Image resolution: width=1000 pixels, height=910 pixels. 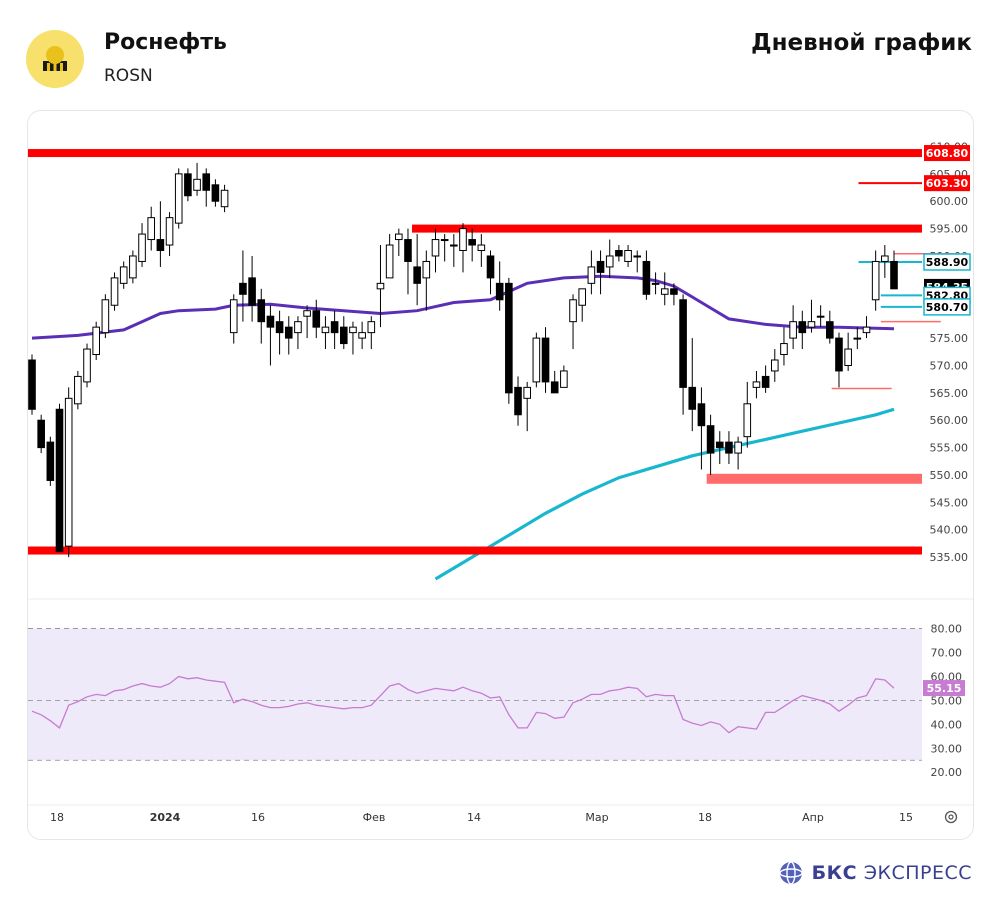 What do you see at coordinates (949, 475) in the screenshot?
I see `price-tick-label: 550.00` at bounding box center [949, 475].